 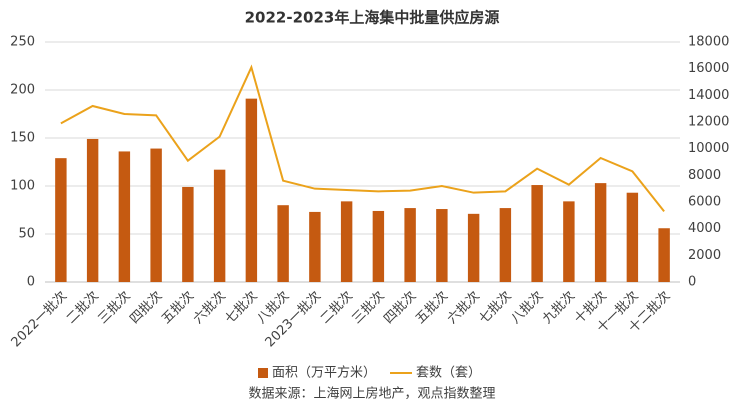 I want to click on y2-tick-label: 4000, so click(x=704, y=228).